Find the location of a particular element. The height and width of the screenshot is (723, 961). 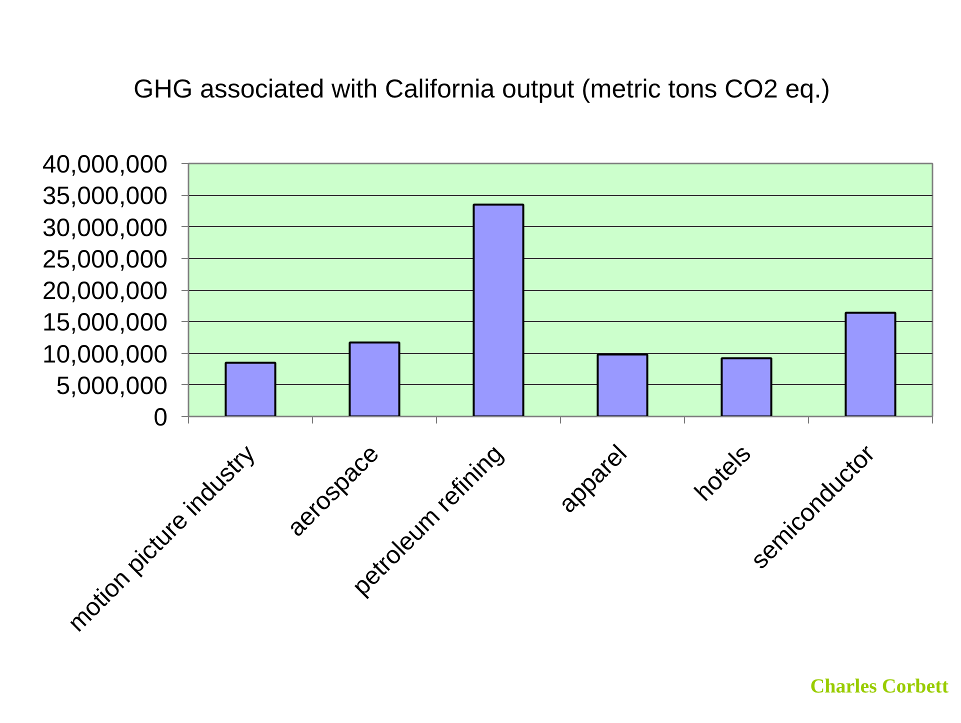

y-tick-label: 10,000,000 is located at coordinates (105, 354).